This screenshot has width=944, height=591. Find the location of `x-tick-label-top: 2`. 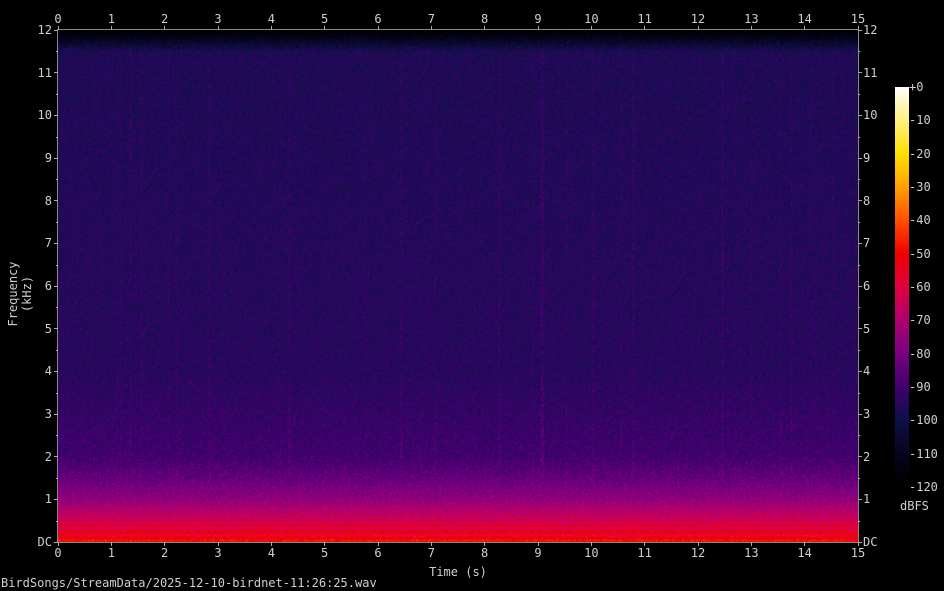

x-tick-label-top: 2 is located at coordinates (165, 19).